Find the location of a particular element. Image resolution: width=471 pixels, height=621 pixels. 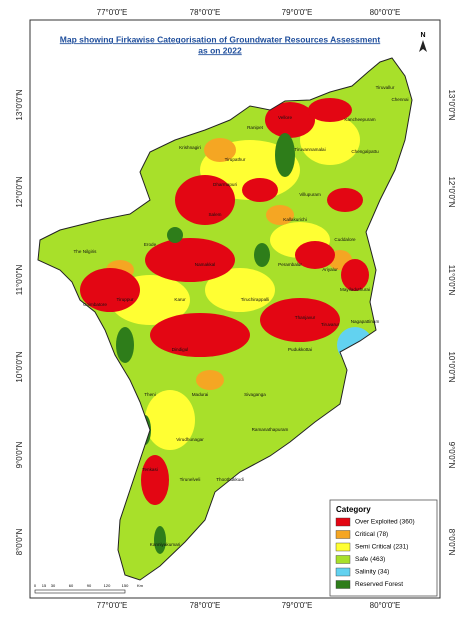

district-label: Ariyalur is located at coordinates (330, 269).